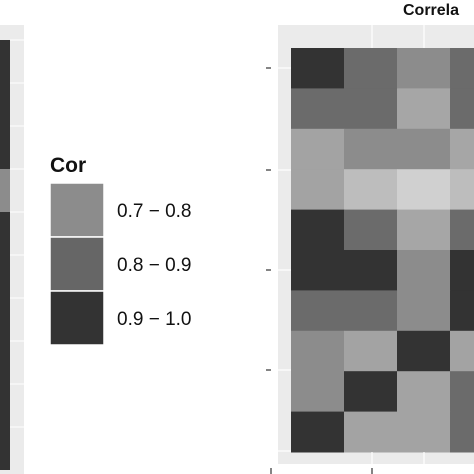  What do you see at coordinates (154, 265) in the screenshot?
I see `legend-label: 0.8 − 0.9` at bounding box center [154, 265].